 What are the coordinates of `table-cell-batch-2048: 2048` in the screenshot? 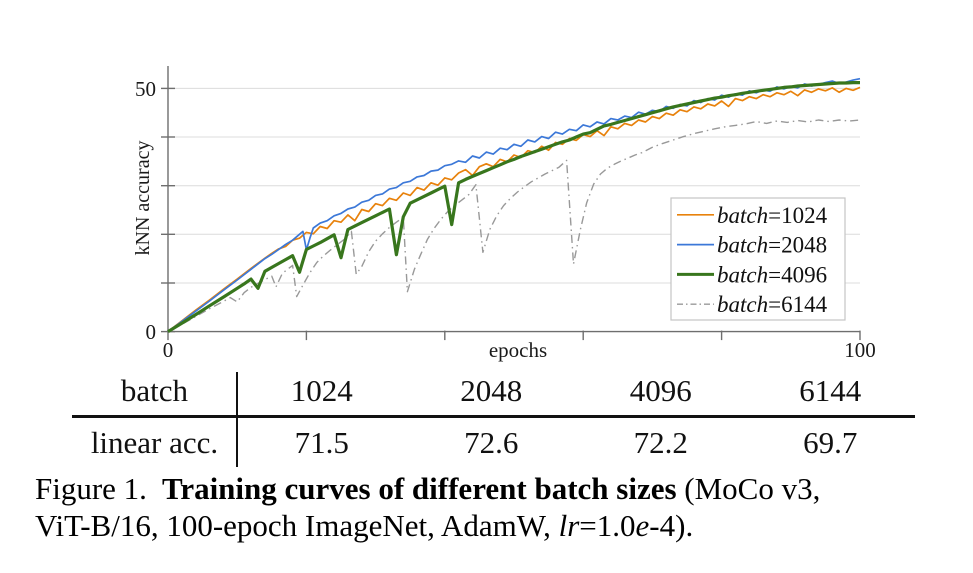 It's located at (491, 390).